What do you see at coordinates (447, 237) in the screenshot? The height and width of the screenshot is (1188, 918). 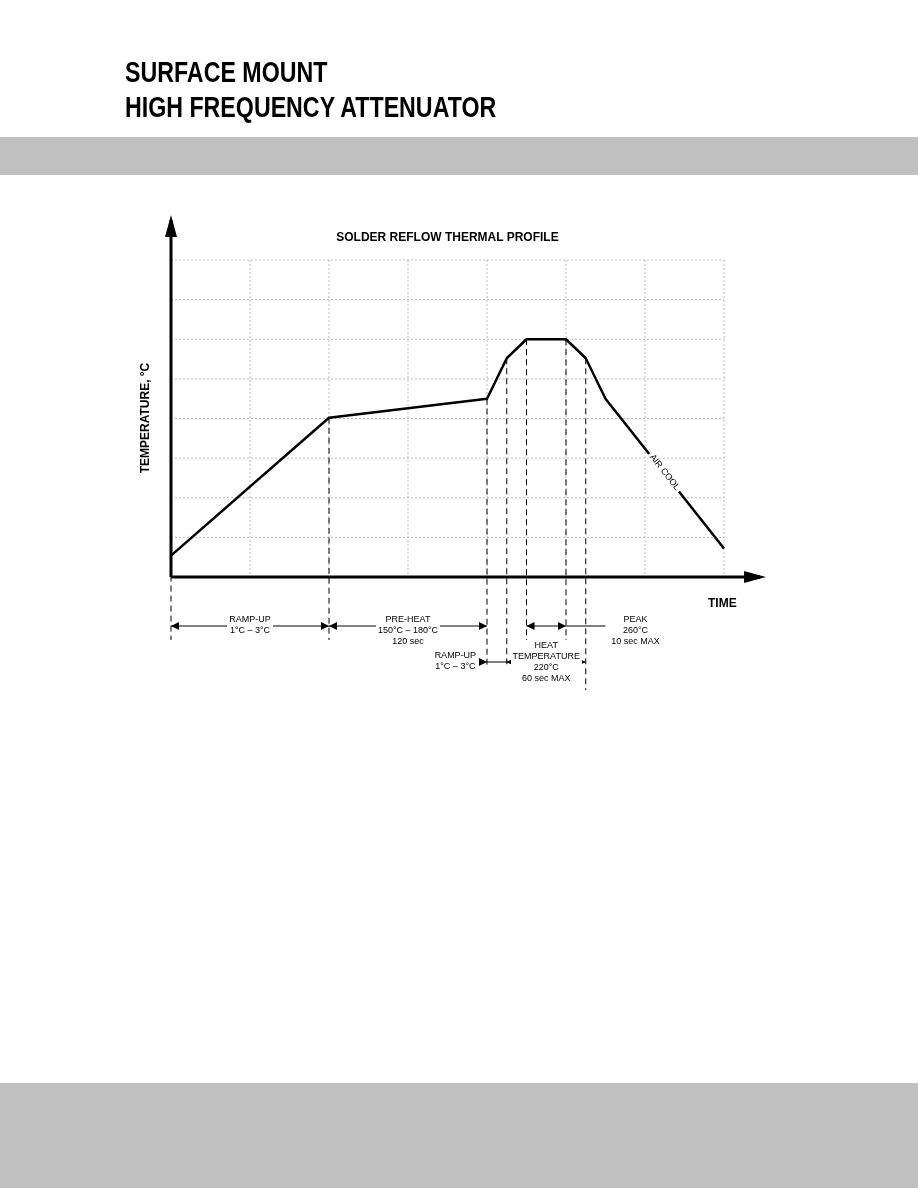 I see `chart-title: SOLDER REFLOW THERMAL PROFILE` at bounding box center [447, 237].